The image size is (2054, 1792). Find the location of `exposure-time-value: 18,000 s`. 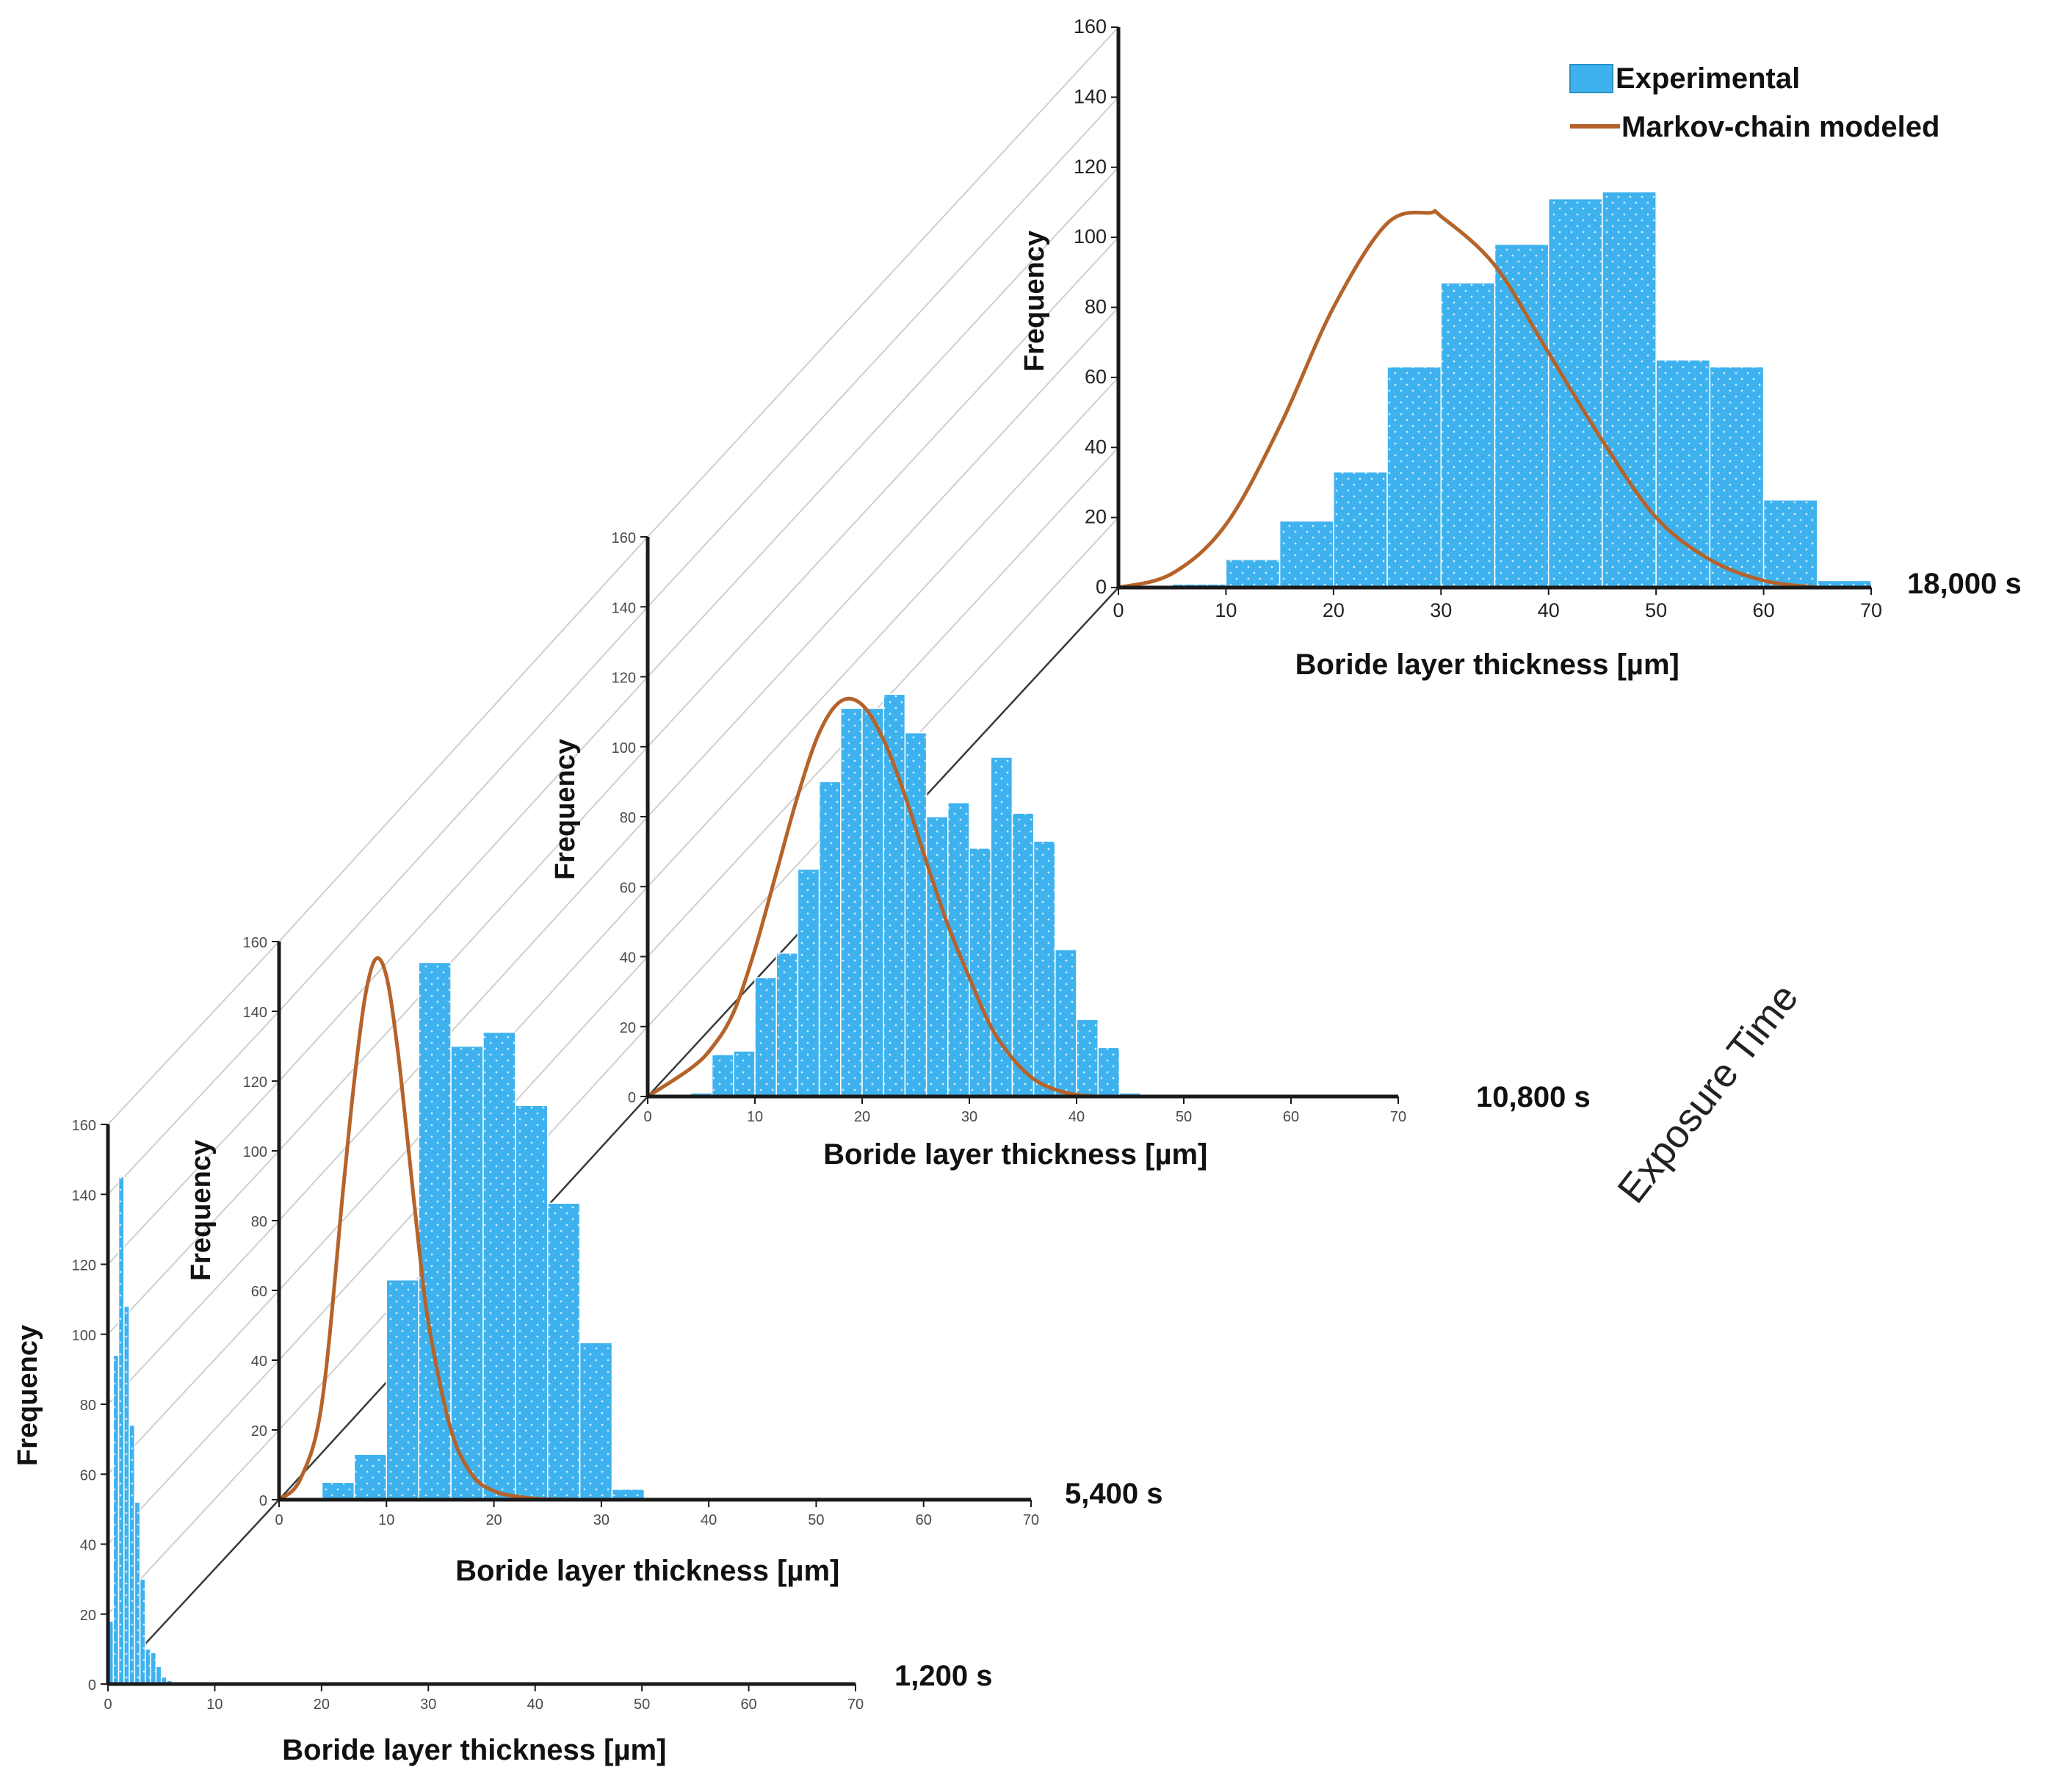

exposure-time-value: 18,000 s is located at coordinates (1964, 584).